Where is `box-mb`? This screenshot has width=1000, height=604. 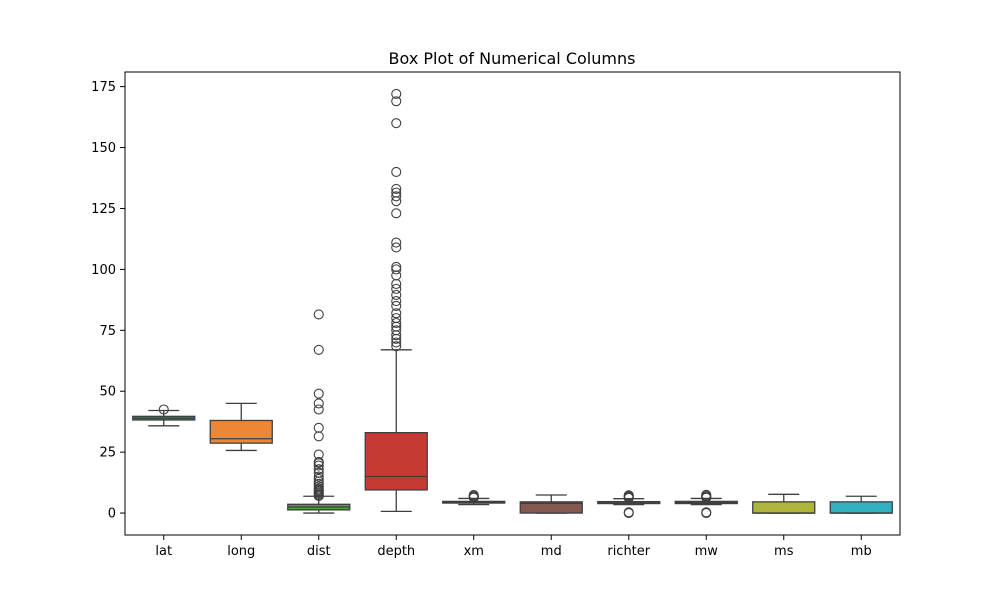 box-mb is located at coordinates (861, 504).